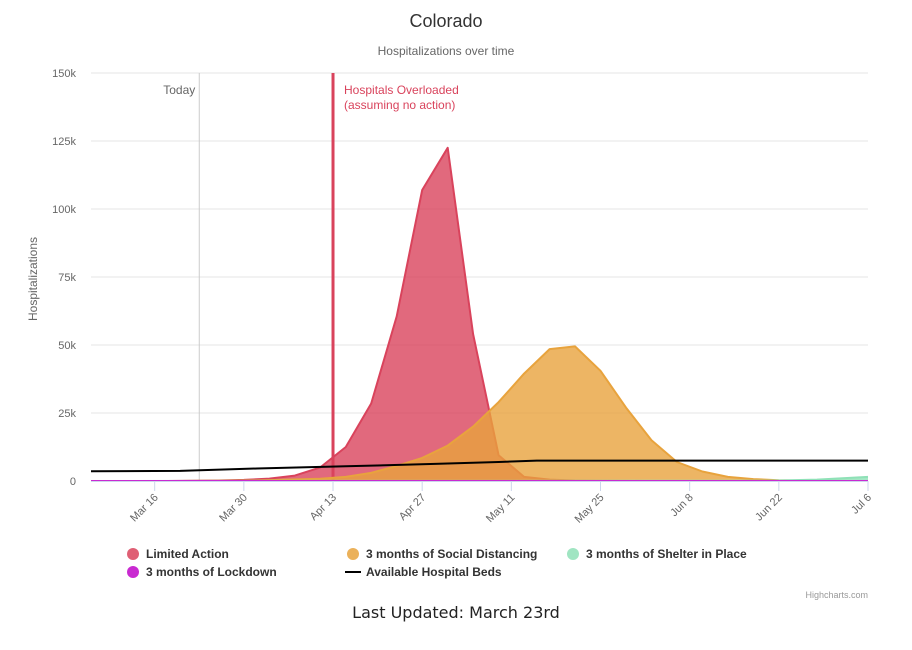  What do you see at coordinates (682, 506) in the screenshot?
I see `x-tick-label: Jun 8` at bounding box center [682, 506].